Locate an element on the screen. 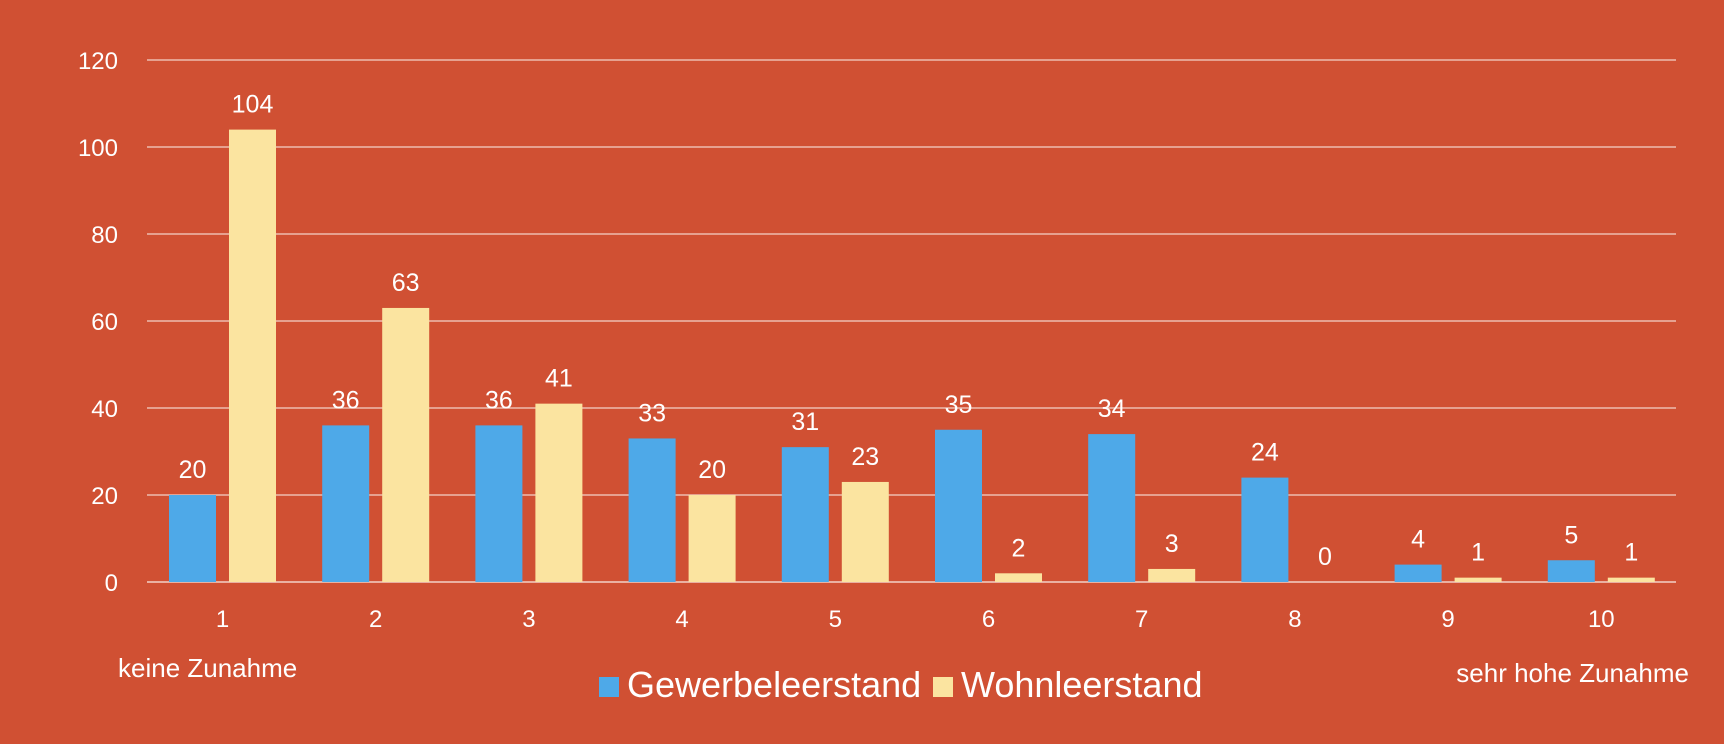 This screenshot has height=744, width=1724. x-tick-label: 3 is located at coordinates (528, 619).